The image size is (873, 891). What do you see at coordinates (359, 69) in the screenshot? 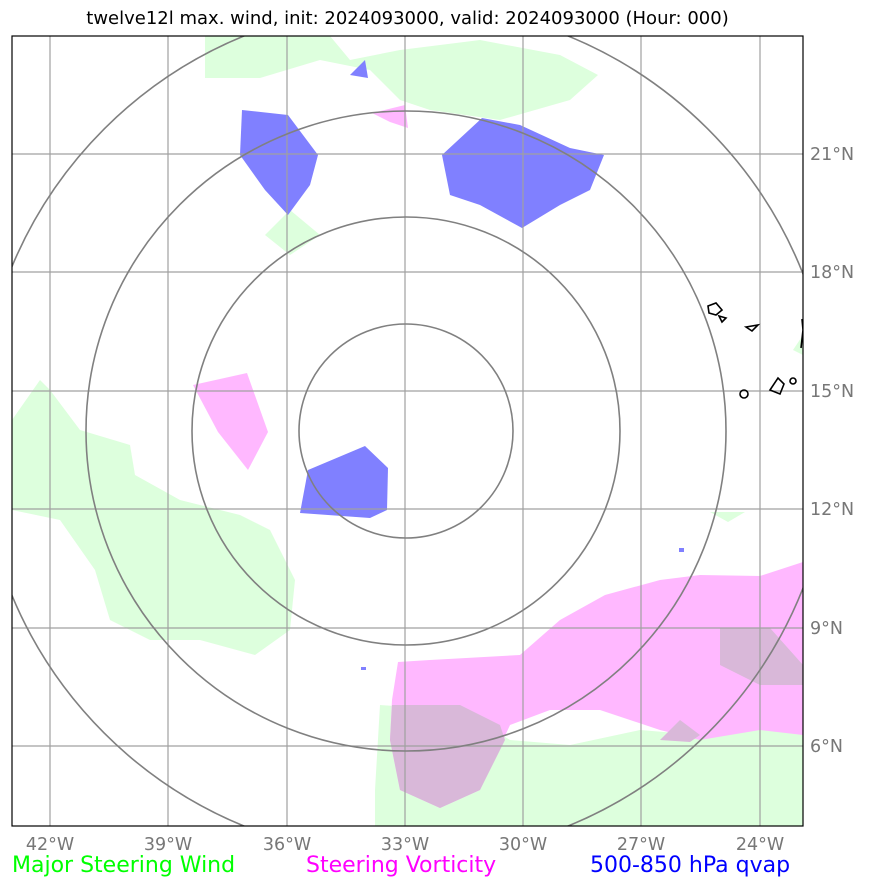
I see `qvap-area-north-small` at bounding box center [359, 69].